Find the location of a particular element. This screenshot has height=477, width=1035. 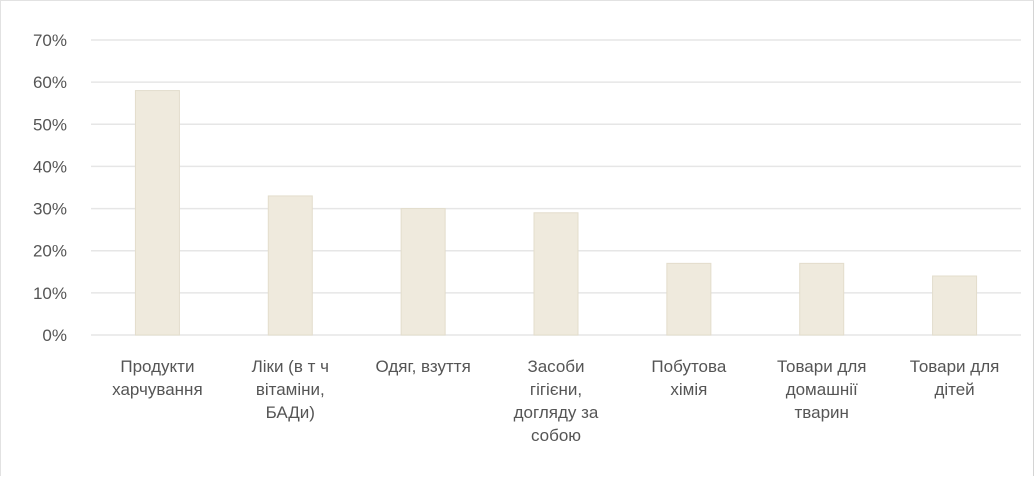

y-tick-label: 20% is located at coordinates (50, 251).